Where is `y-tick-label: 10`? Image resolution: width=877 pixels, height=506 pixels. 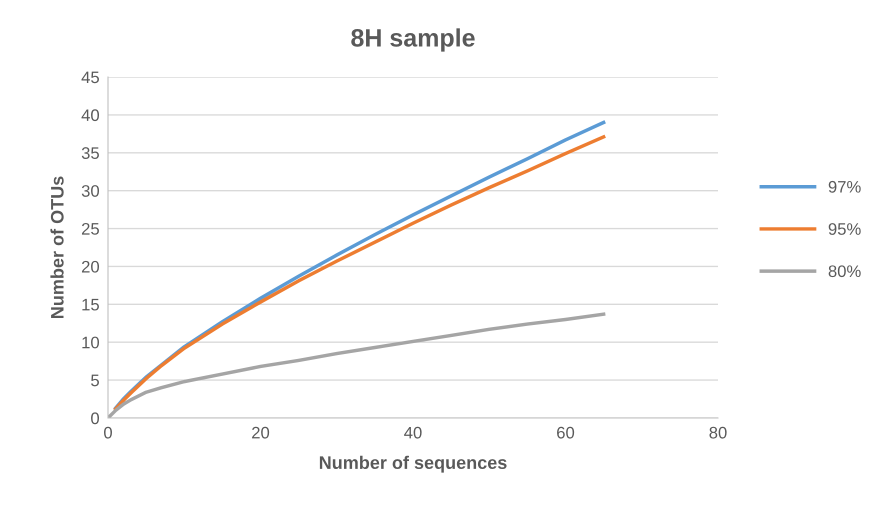 y-tick-label: 10 is located at coordinates (91, 342).